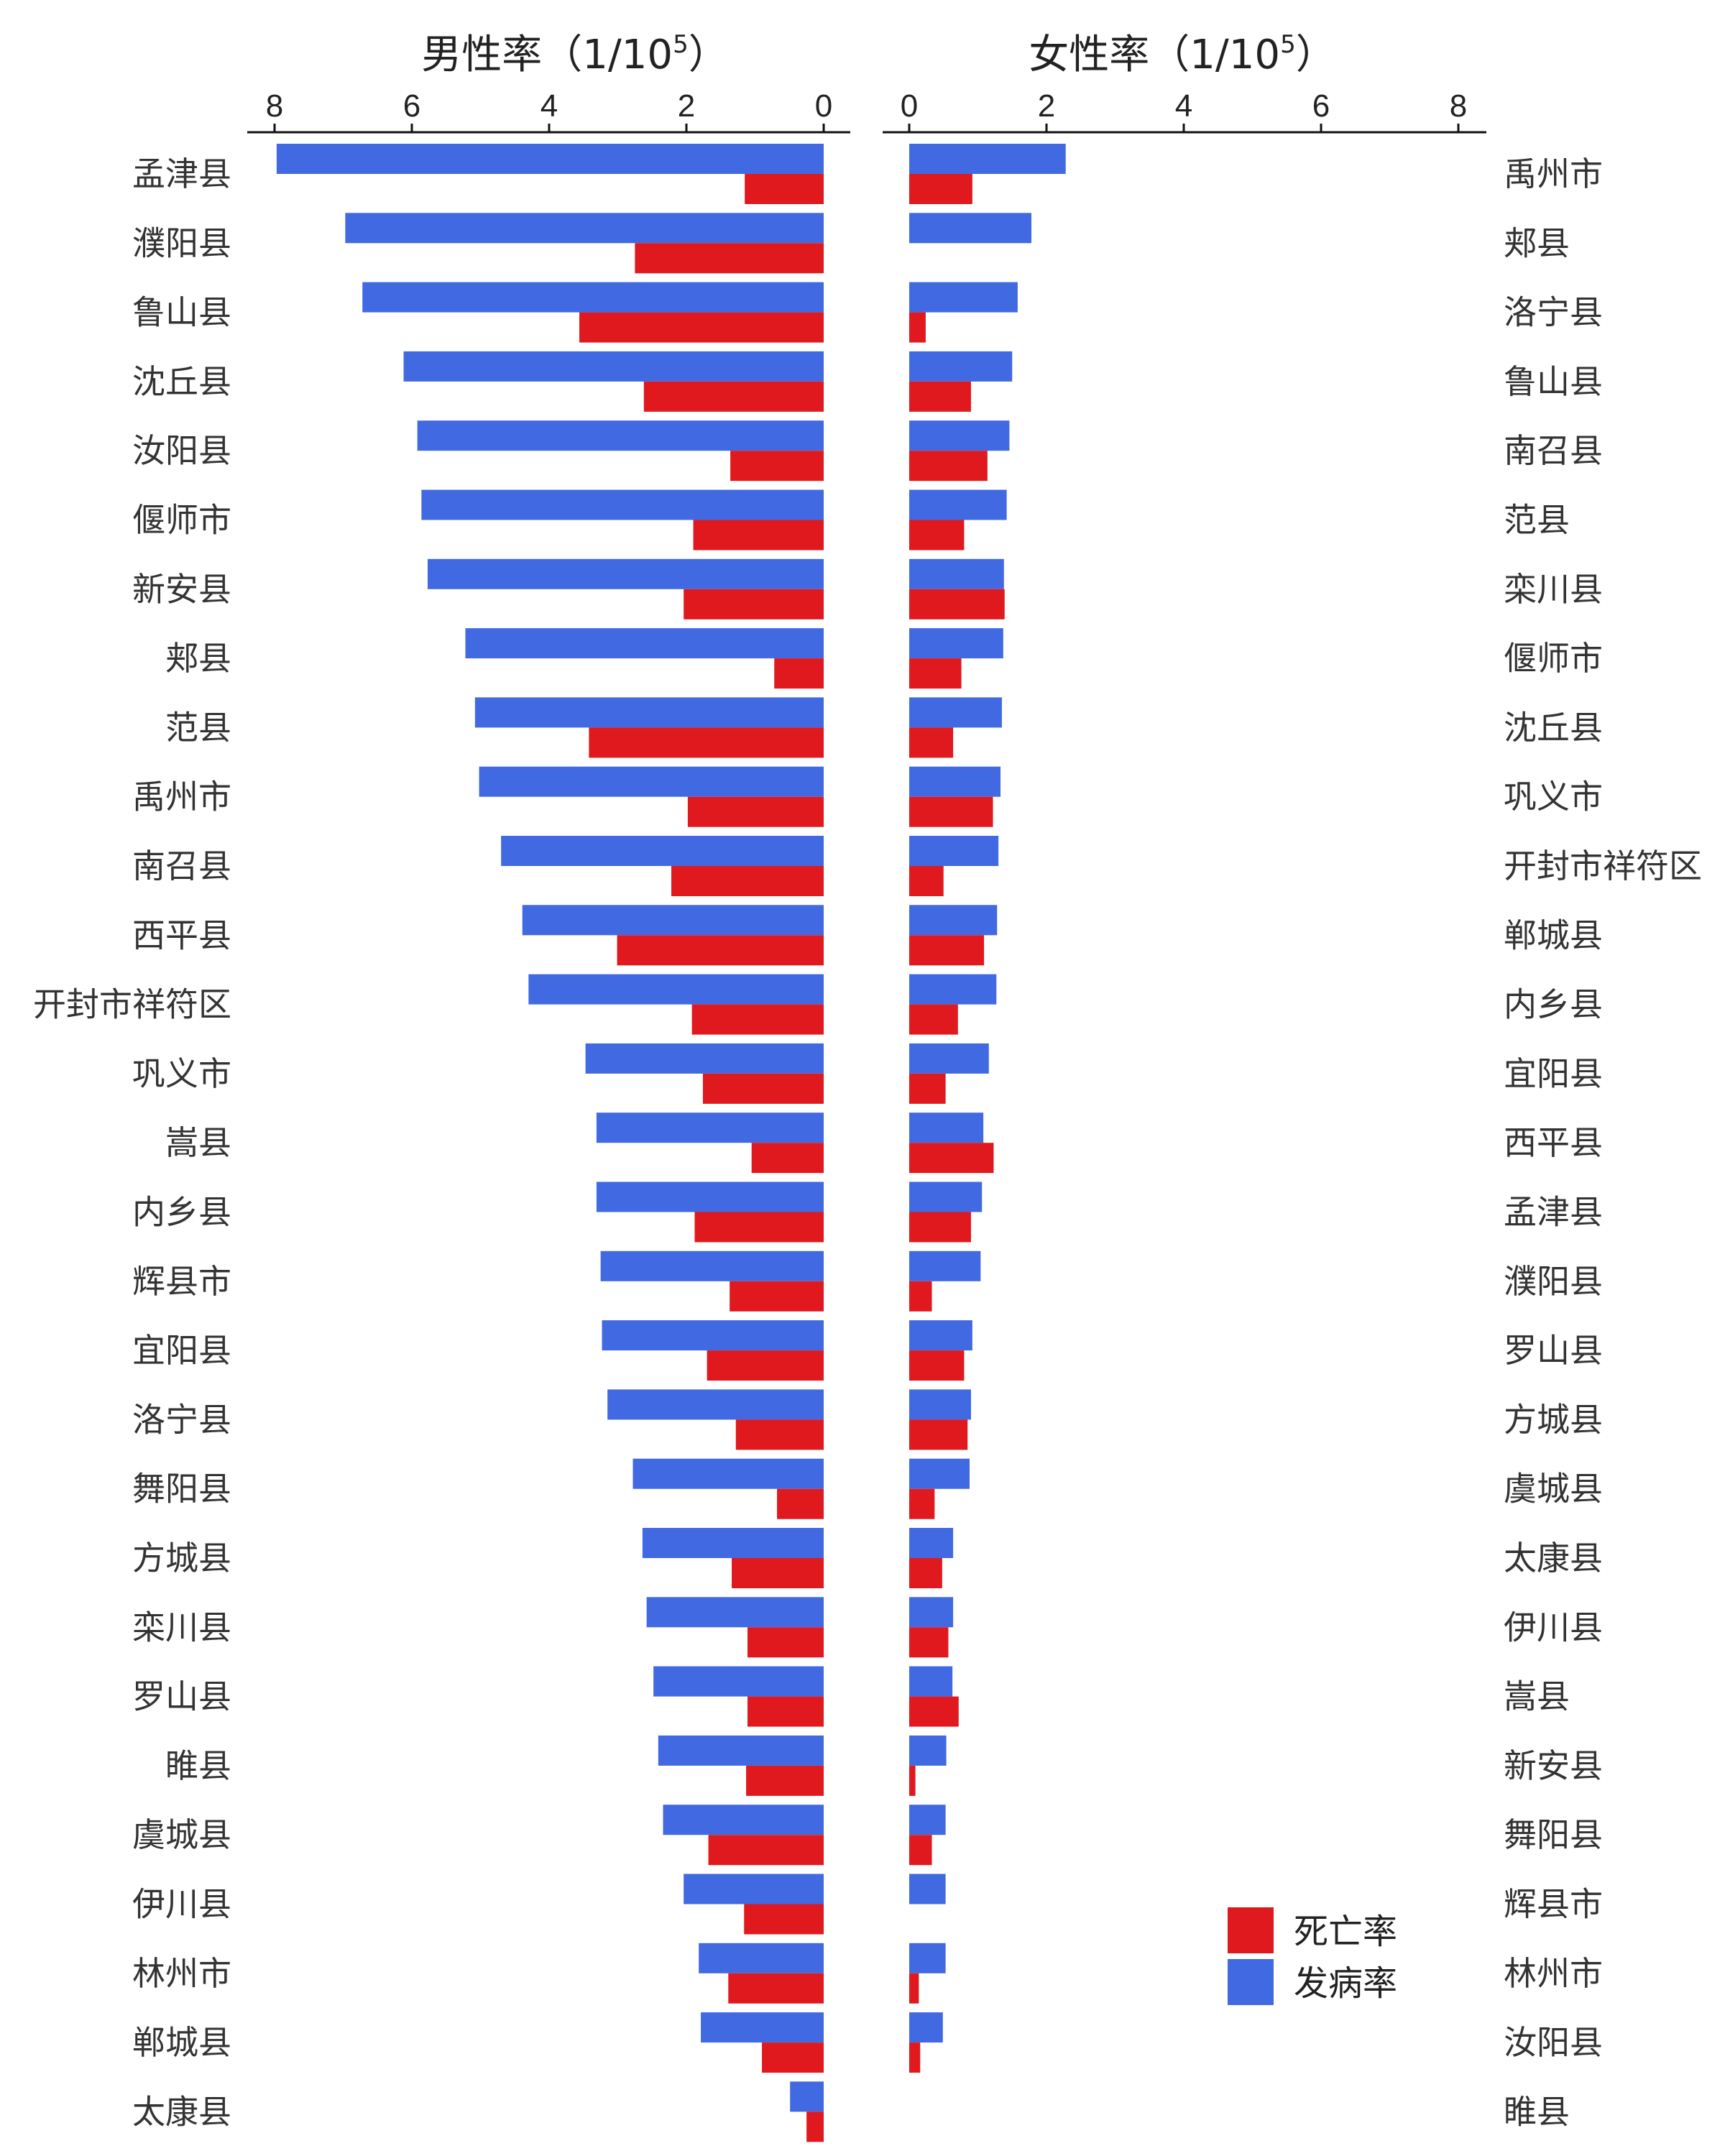  Describe the element at coordinates (1553, 312) in the screenshot. I see `female-category-label: 洛宁县` at that location.